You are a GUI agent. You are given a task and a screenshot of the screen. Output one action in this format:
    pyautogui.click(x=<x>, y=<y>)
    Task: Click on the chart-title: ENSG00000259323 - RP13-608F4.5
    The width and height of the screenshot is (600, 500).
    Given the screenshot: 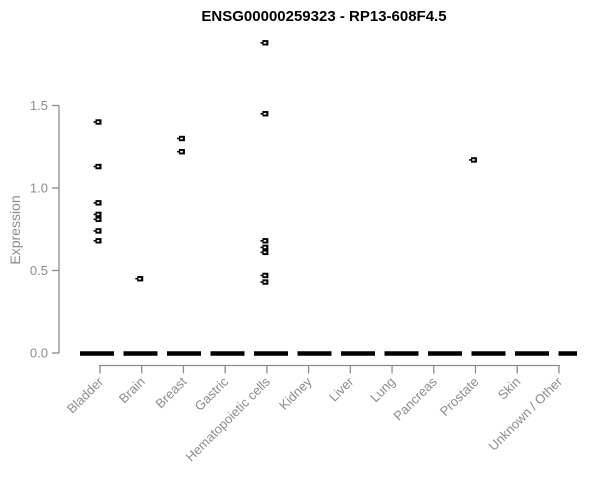 What is the action you would take?
    pyautogui.click(x=324, y=16)
    